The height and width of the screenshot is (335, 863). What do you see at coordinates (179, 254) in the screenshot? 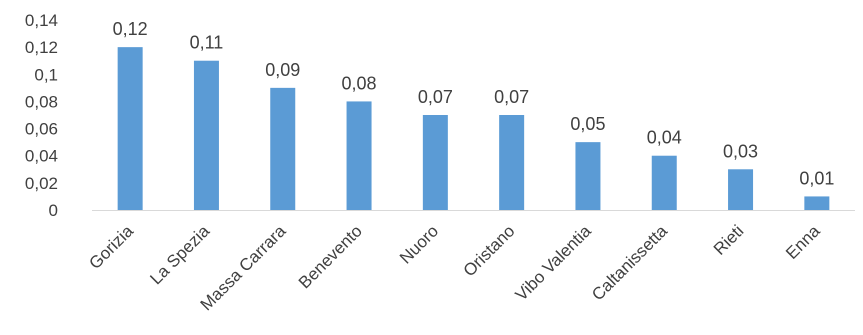
I see `category-label: La Spezia` at bounding box center [179, 254].